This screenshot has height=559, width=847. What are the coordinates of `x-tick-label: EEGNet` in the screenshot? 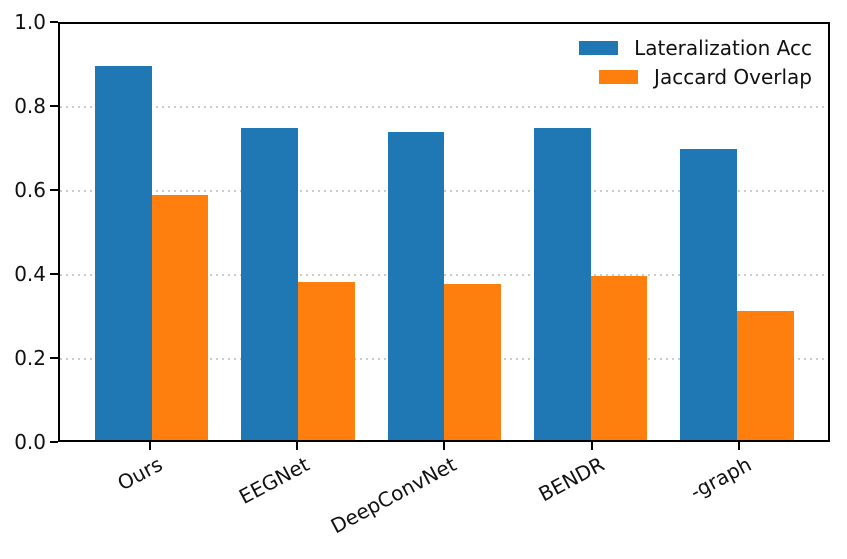 It's located at (274, 480).